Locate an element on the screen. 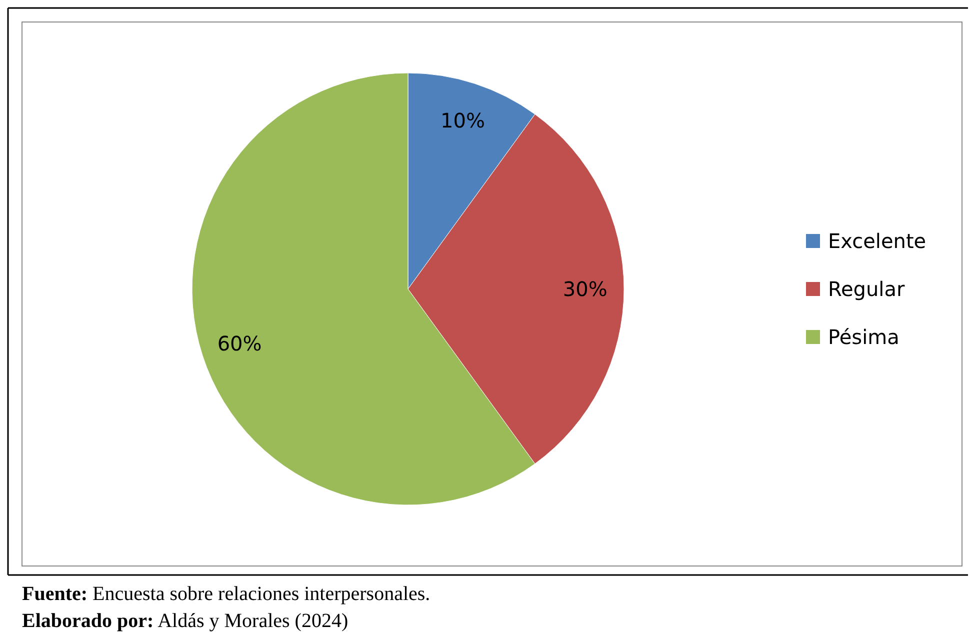 This screenshot has height=633, width=969. legend-label: Excelente is located at coordinates (877, 241).